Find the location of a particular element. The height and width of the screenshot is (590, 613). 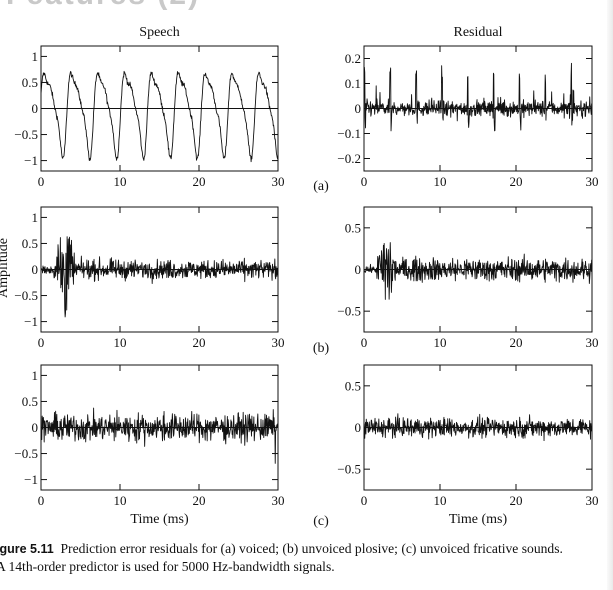

panel-title: Residual is located at coordinates (478, 32).